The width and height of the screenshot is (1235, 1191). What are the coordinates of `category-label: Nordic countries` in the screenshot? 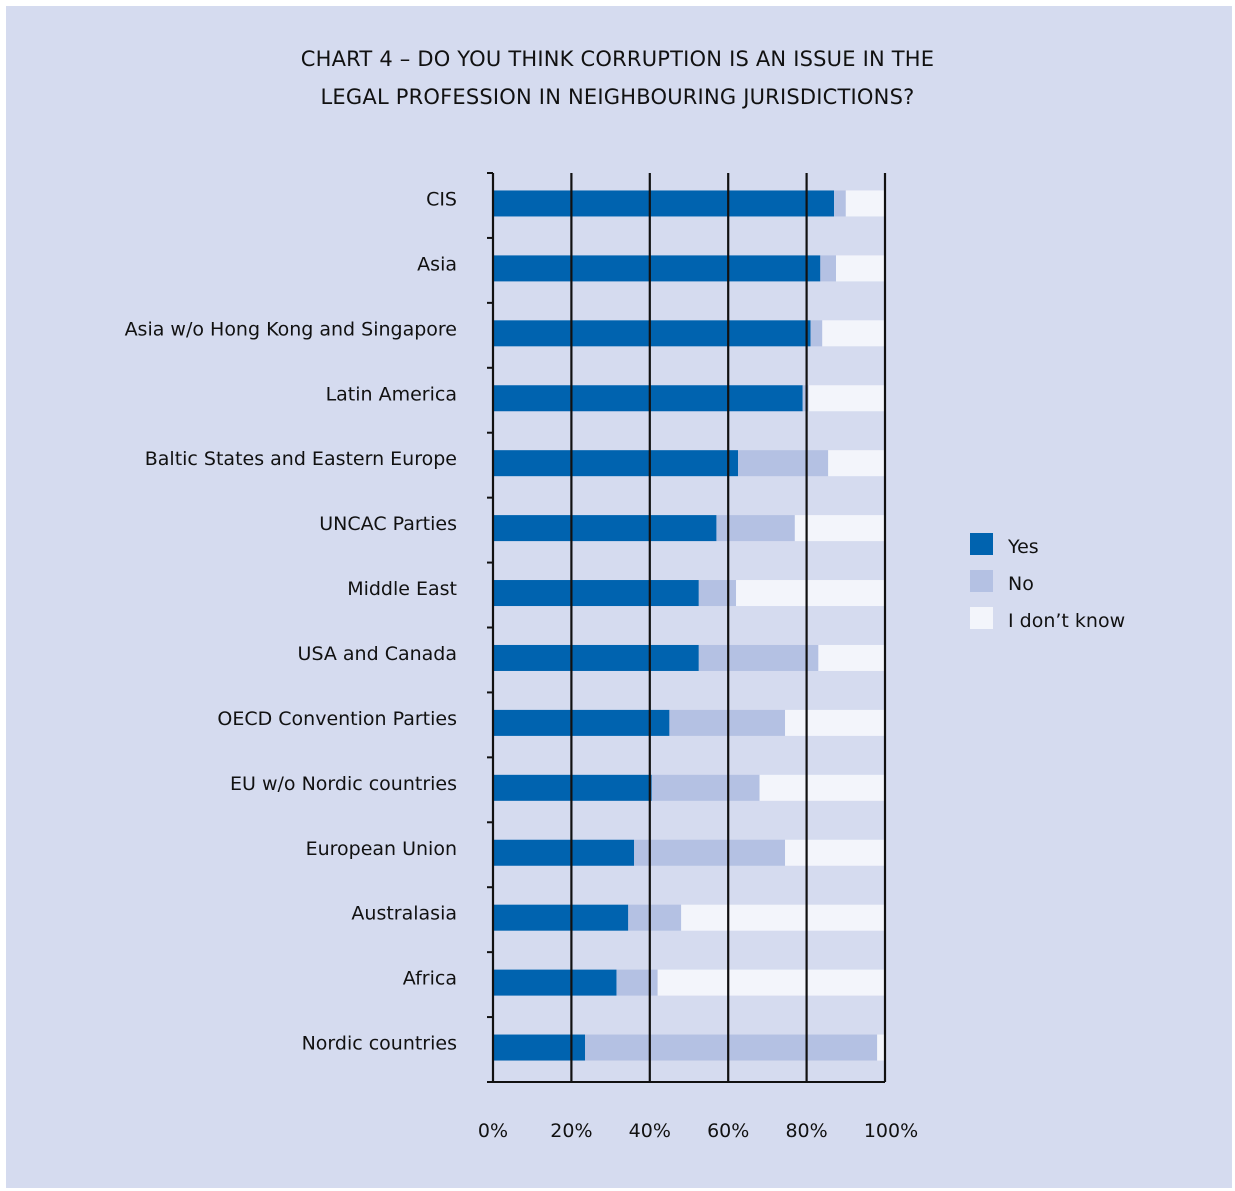 It's located at (379, 1044).